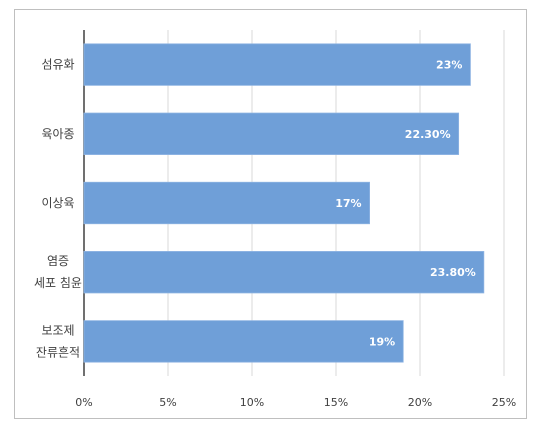 The width and height of the screenshot is (540, 430). Describe the element at coordinates (57, 203) in the screenshot. I see `category-label-2: 이상육` at that location.